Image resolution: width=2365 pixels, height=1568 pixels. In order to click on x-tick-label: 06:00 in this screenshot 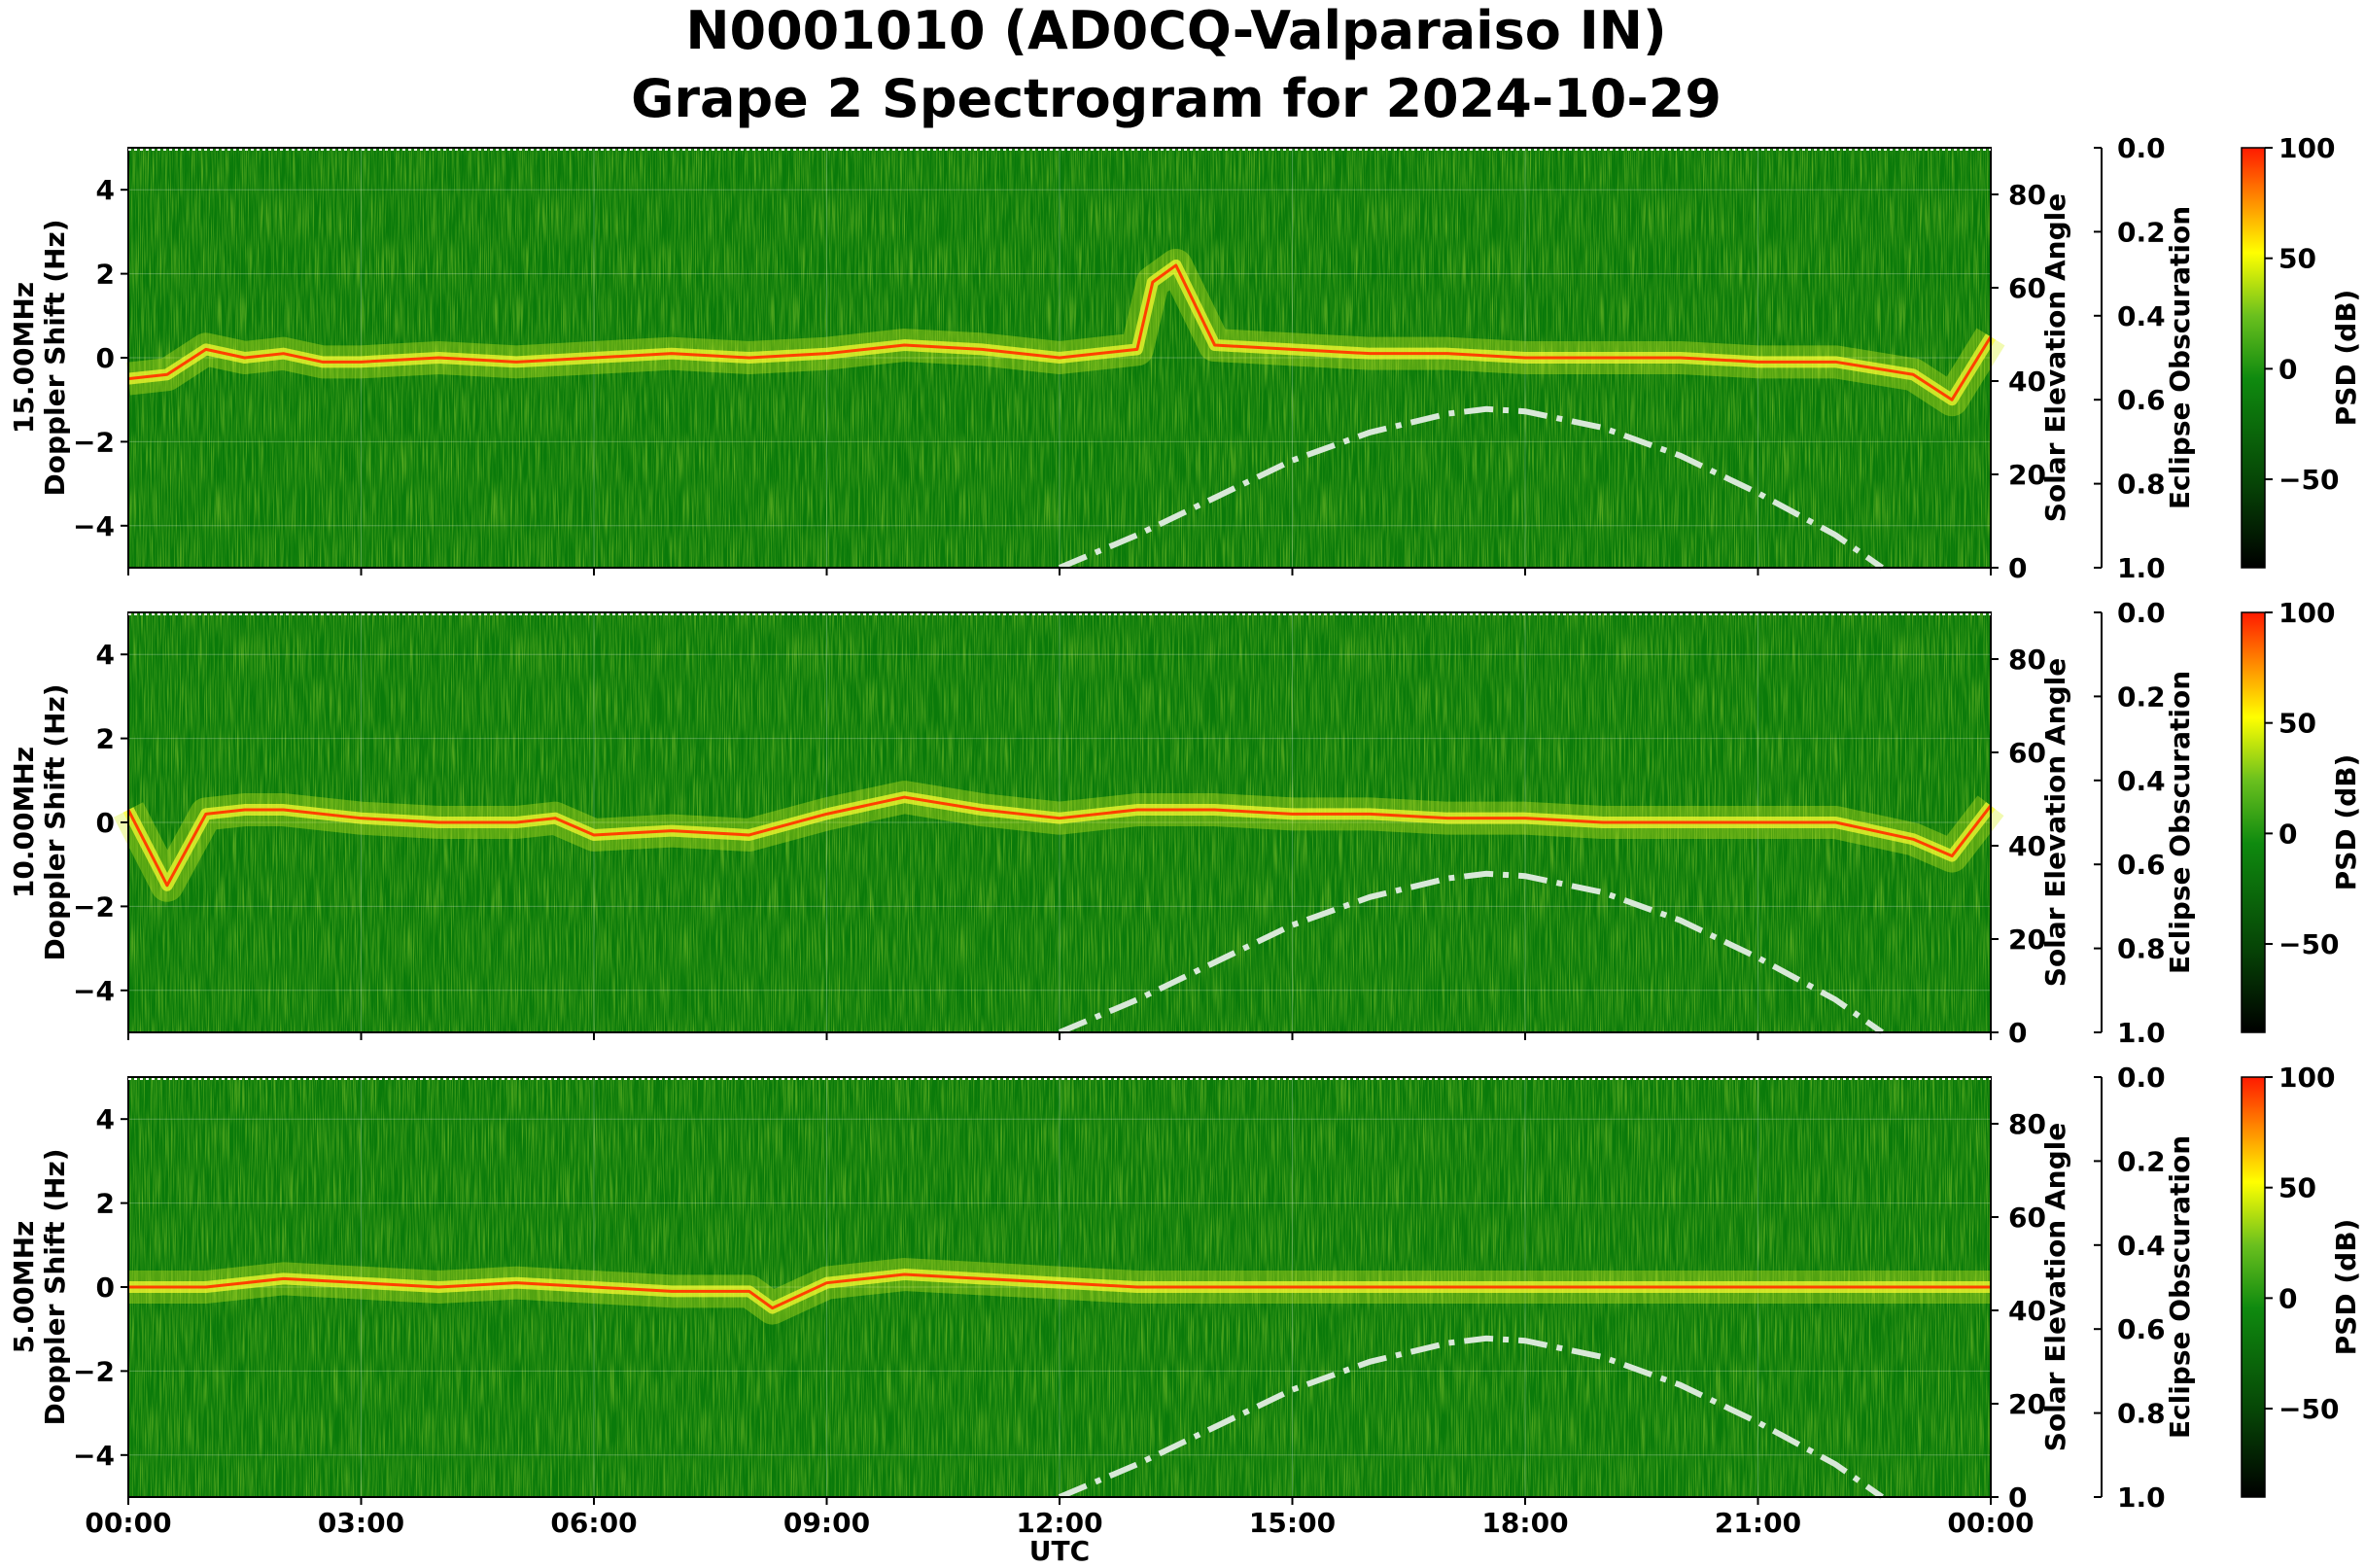, I will do `click(593, 1523)`.